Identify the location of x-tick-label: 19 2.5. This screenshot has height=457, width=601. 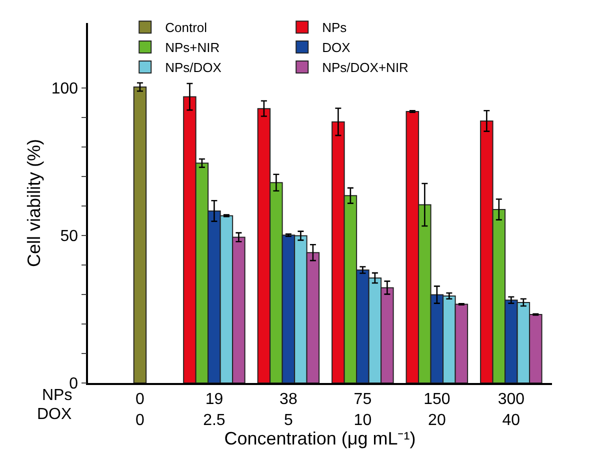
(214, 409).